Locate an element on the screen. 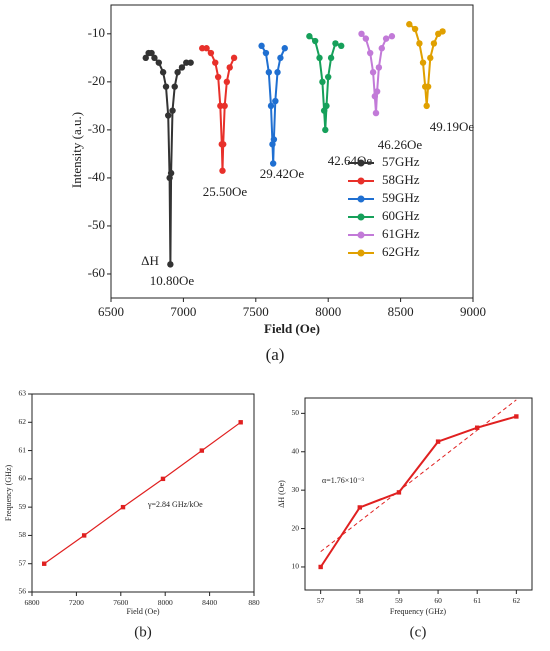 The height and width of the screenshot is (651, 550). legend-label: 58GHz is located at coordinates (401, 179).